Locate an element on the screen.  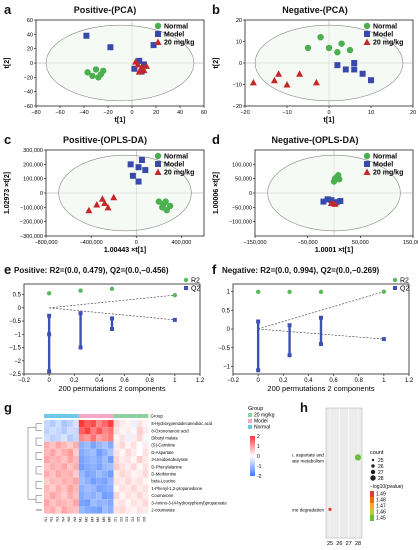
y-axis-label: 1.00006 ×t[2] is located at coordinates (216, 193).